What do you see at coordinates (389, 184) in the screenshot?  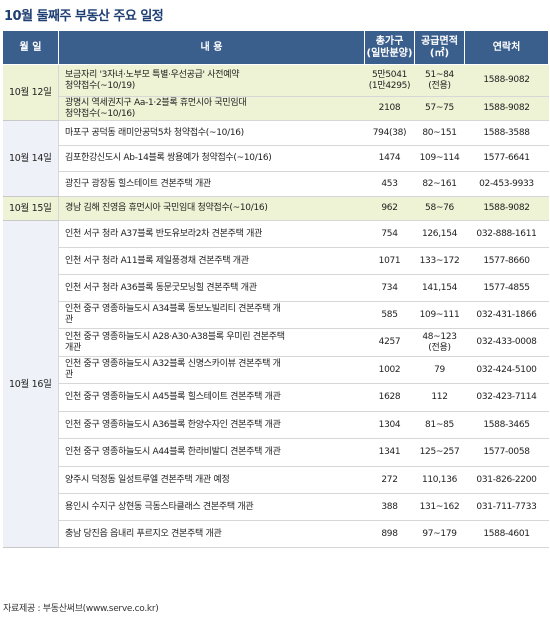 I see `total-units-cell: 453` at bounding box center [389, 184].